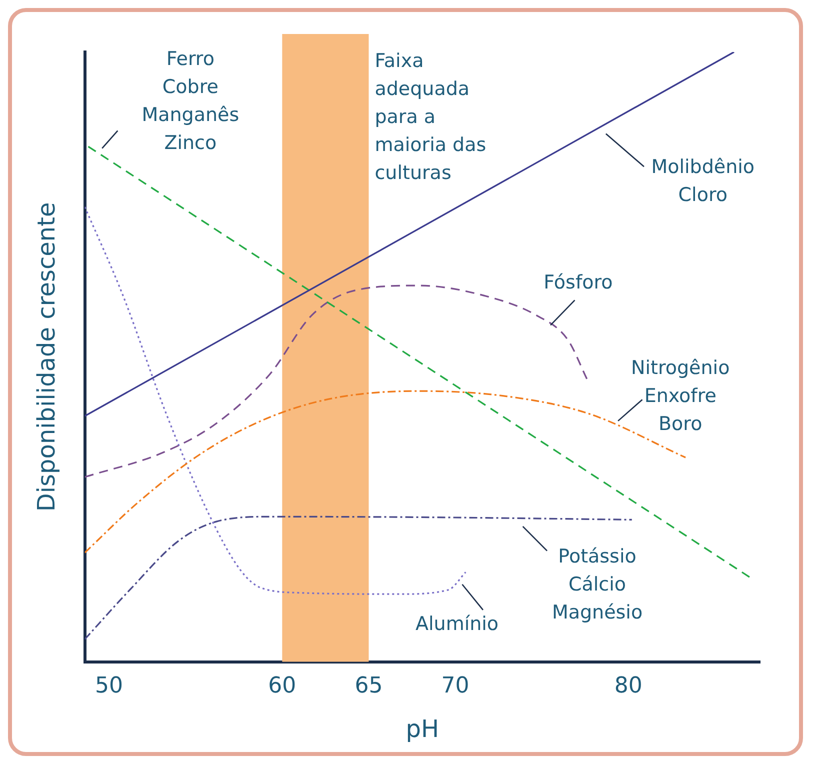 The width and height of the screenshot is (817, 769). I want to click on x-axis-title: pH, so click(423, 728).